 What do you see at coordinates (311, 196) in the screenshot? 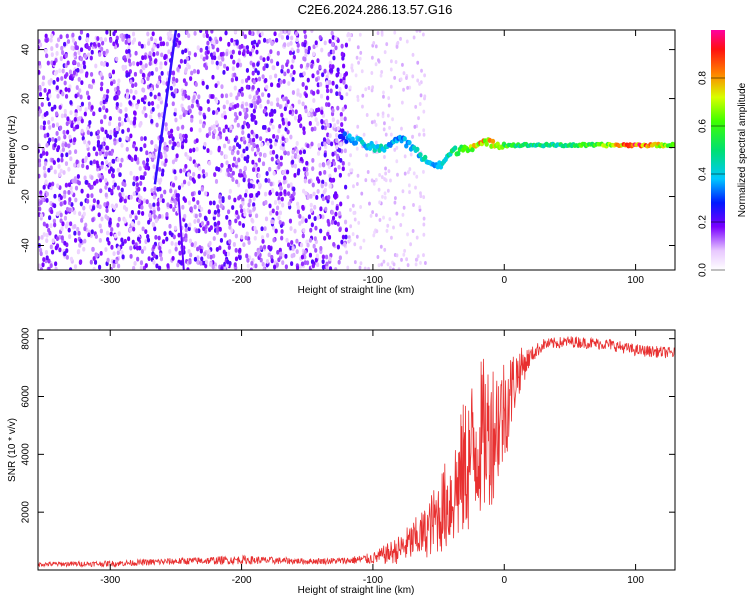
I see `heatmap-cell-2039` at bounding box center [311, 196].